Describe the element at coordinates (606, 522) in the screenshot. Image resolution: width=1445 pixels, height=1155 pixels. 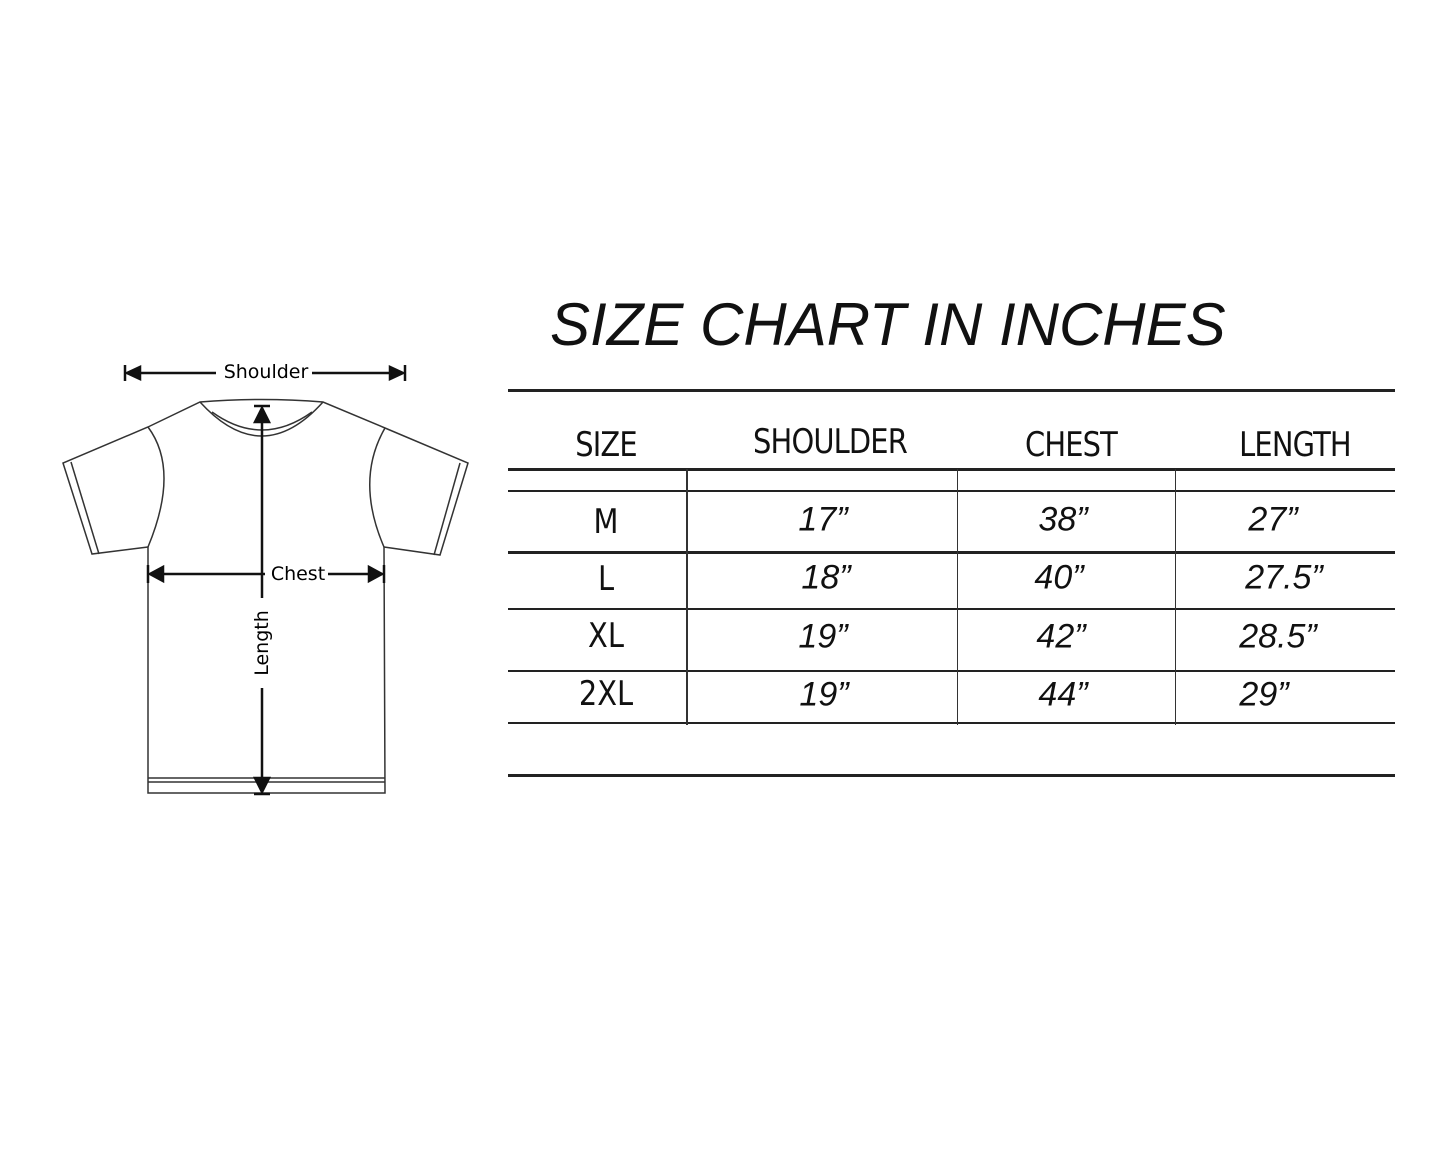
I see `size-cell: M` at that location.